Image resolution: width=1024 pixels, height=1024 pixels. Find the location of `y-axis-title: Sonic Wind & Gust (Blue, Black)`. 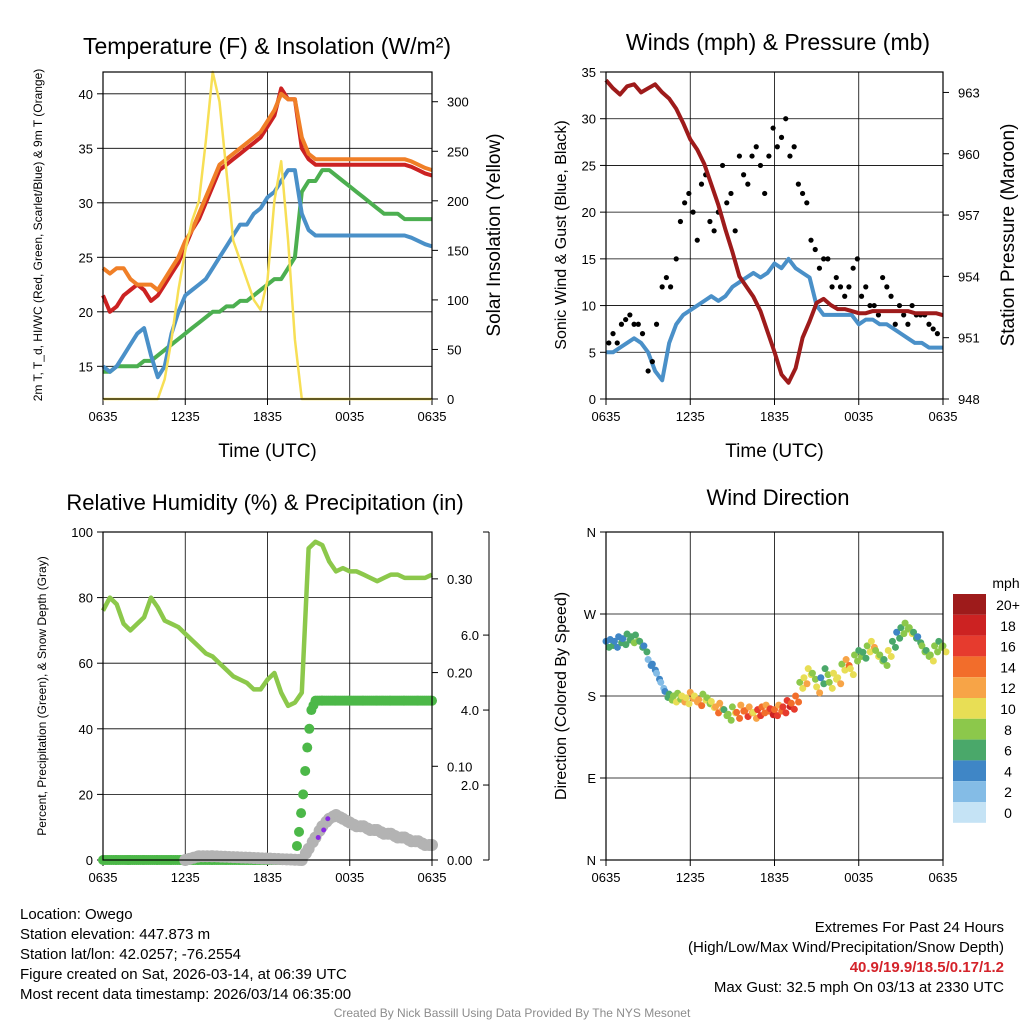

y-axis-title: Sonic Wind & Gust (Blue, Black) is located at coordinates (561, 234).